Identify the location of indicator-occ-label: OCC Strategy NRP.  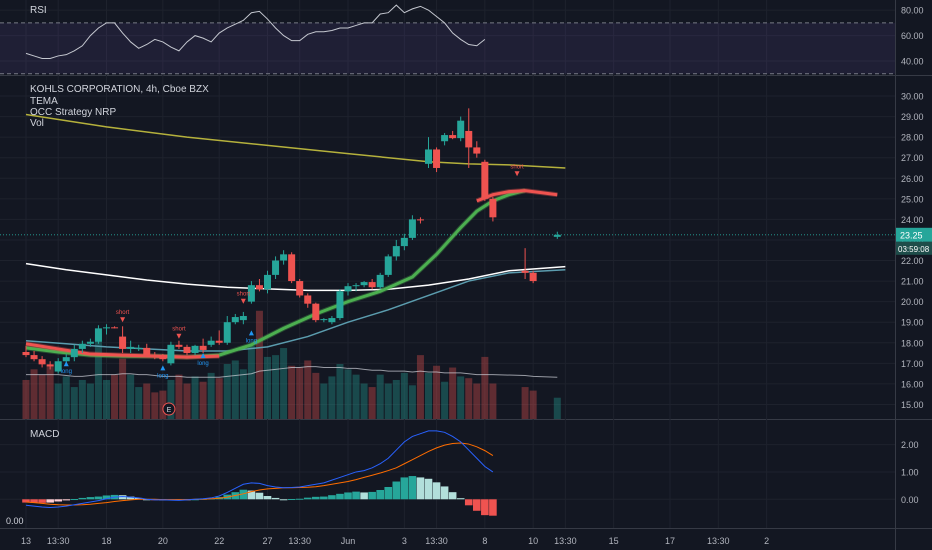
(73, 112).